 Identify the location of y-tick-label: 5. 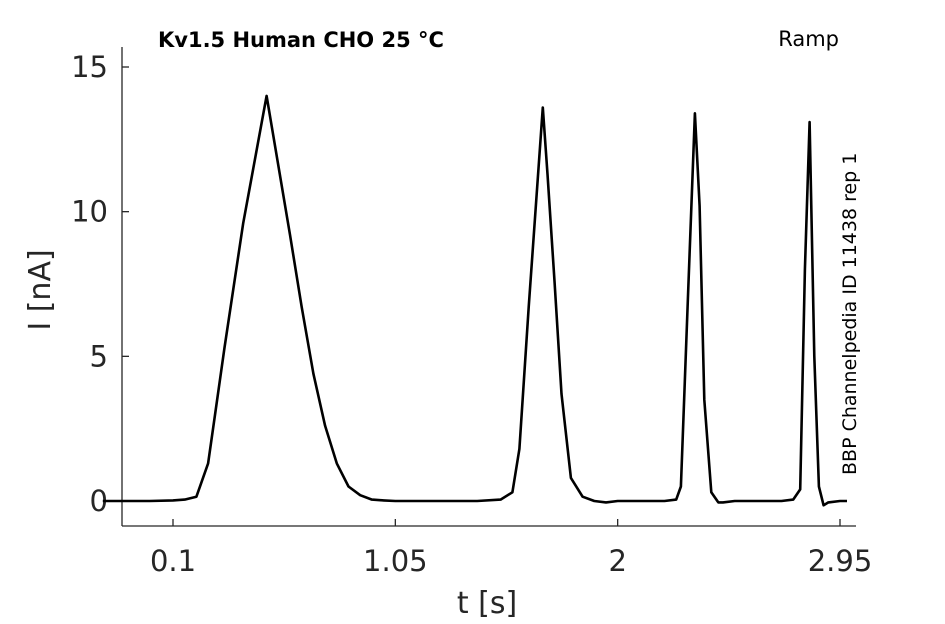
(99, 356).